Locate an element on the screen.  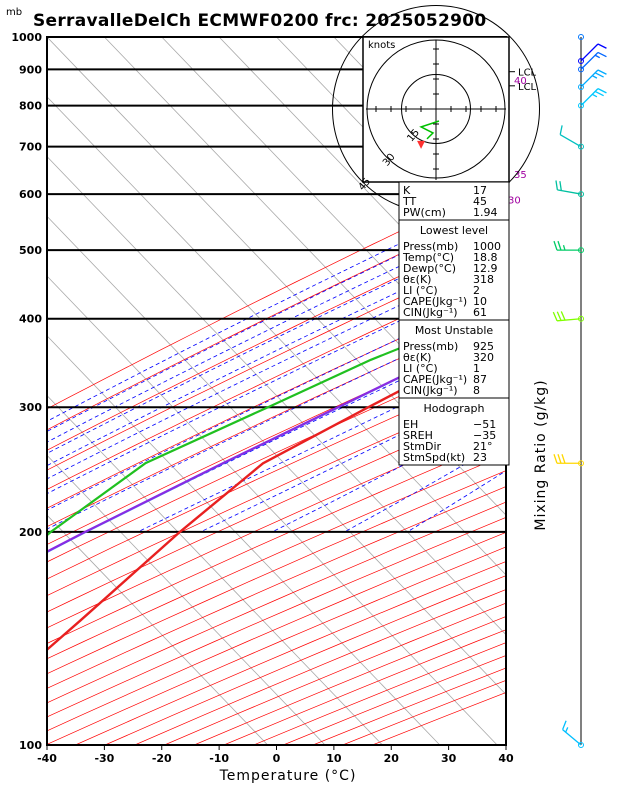
theta-e-label: 40 is located at coordinates (520, 81).